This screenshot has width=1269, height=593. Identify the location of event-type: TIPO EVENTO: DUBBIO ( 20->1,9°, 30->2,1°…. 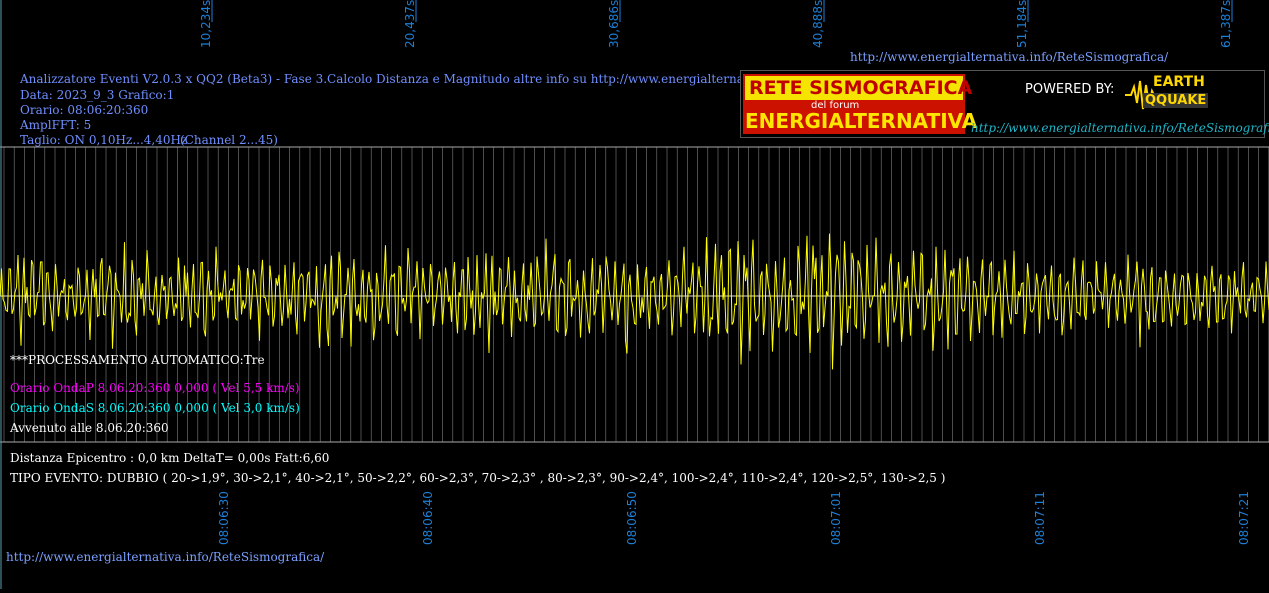
(478, 478).